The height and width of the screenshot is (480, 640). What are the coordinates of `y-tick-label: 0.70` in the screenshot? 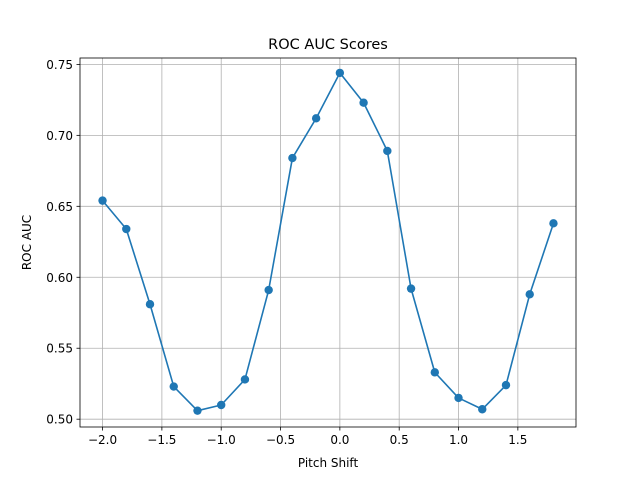 It's located at (59, 136).